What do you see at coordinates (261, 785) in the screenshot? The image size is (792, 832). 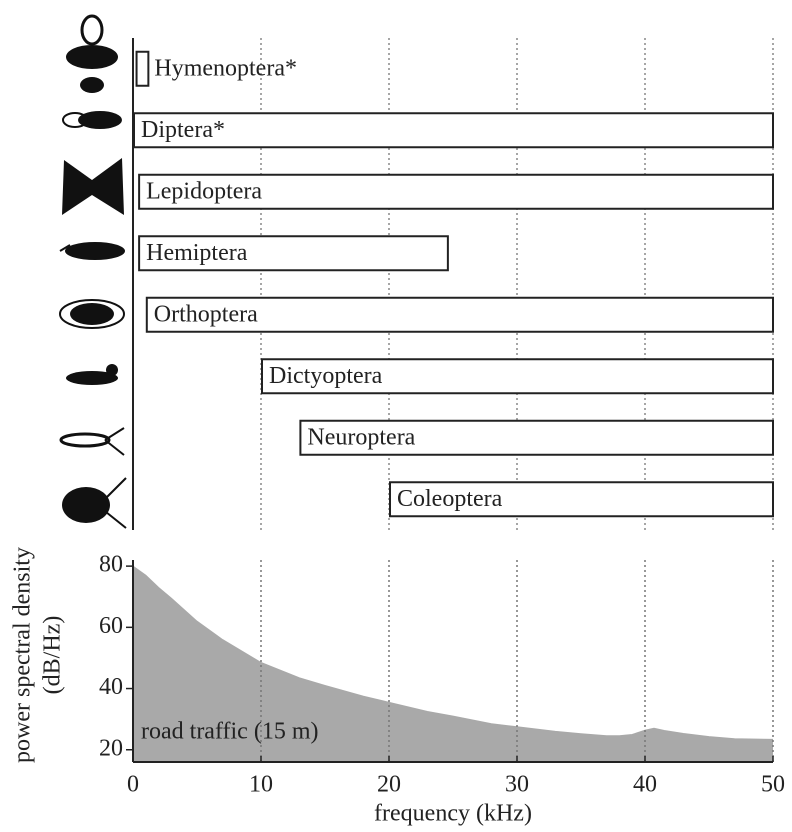 I see `x-tick-label: 10` at bounding box center [261, 785].